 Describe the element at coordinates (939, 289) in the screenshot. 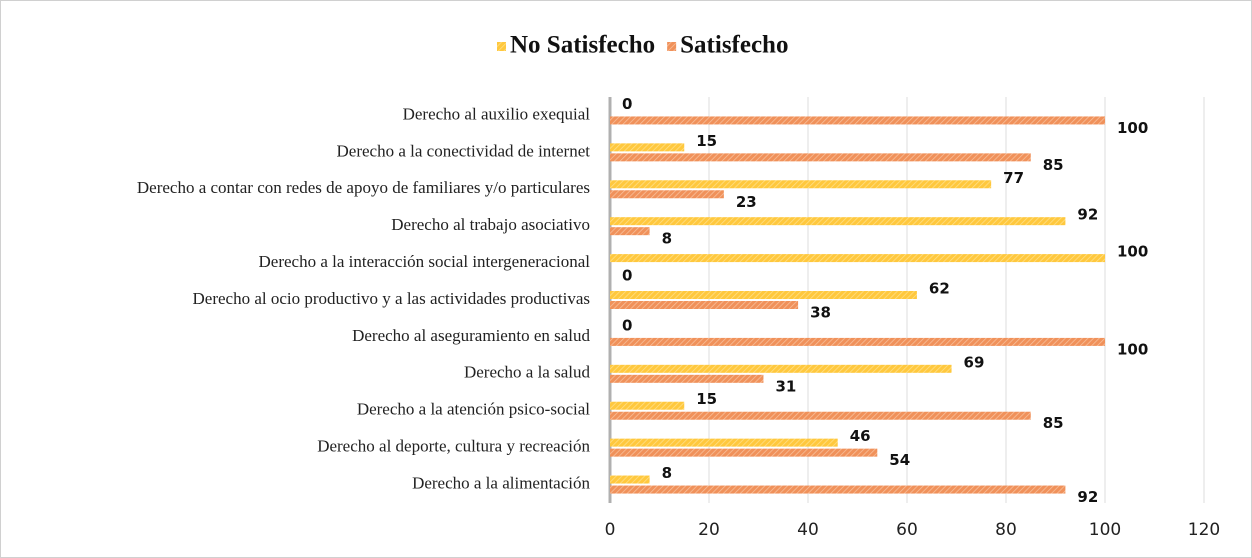

I see `data-label: 62` at that location.